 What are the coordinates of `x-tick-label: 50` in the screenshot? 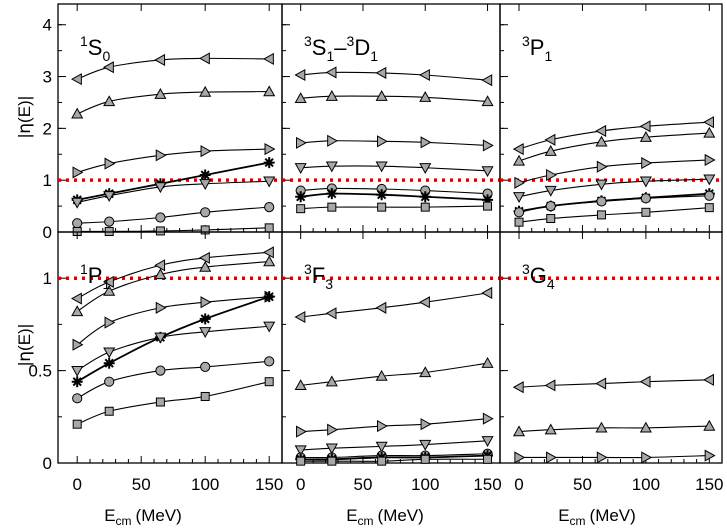 It's located at (582, 484).